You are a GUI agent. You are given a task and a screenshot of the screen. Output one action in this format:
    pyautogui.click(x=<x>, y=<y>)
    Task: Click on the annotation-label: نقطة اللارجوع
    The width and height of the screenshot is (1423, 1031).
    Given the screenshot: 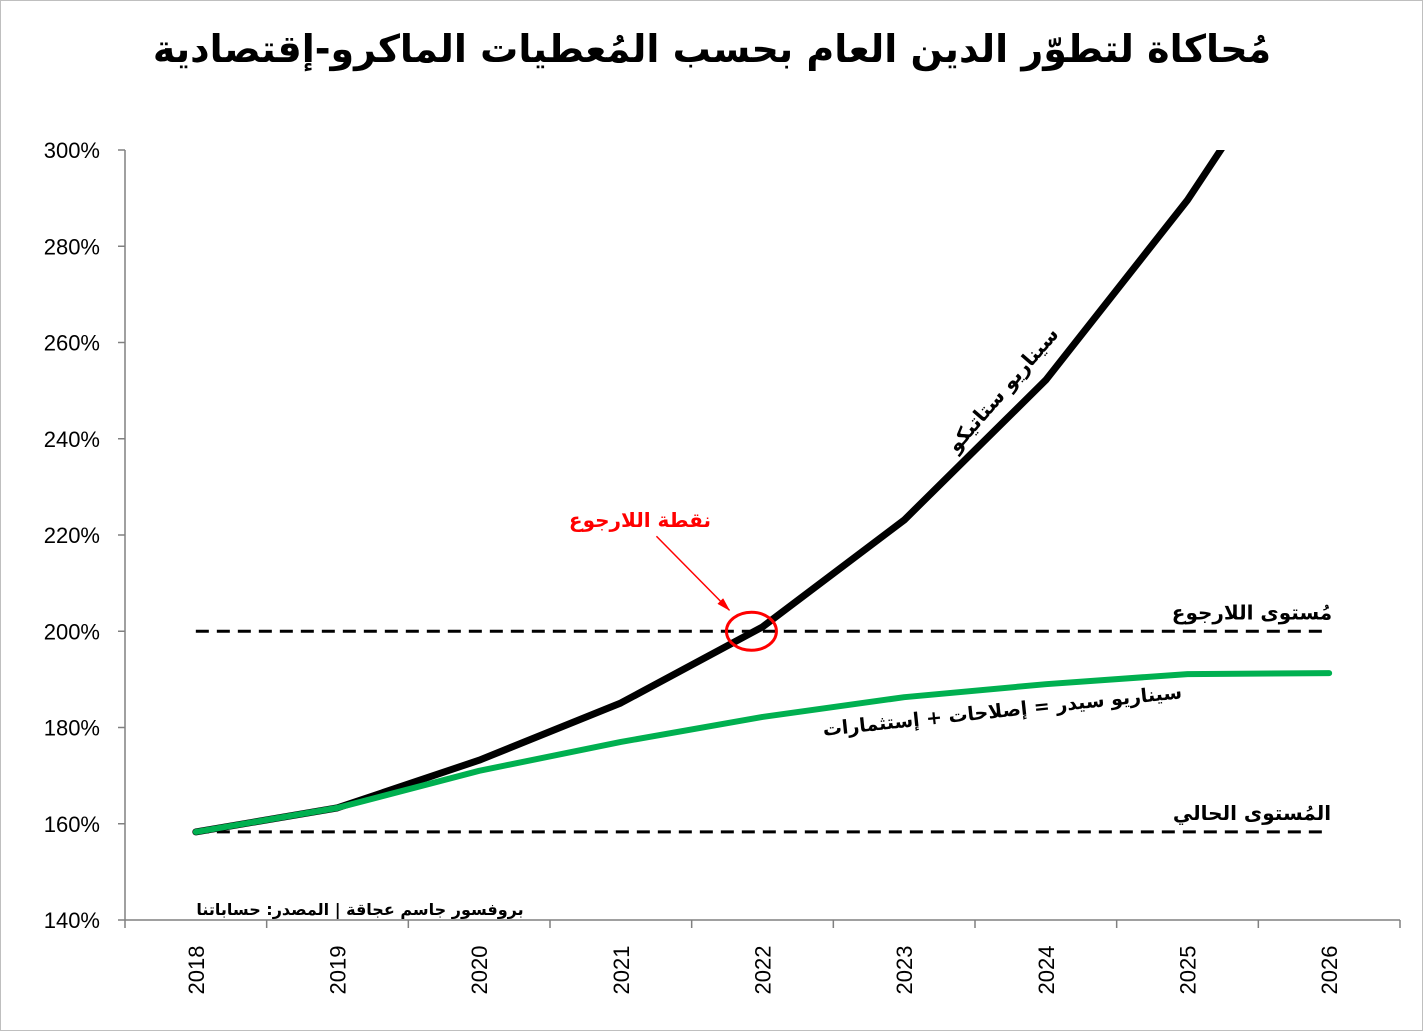 What is the action you would take?
    pyautogui.click(x=640, y=520)
    